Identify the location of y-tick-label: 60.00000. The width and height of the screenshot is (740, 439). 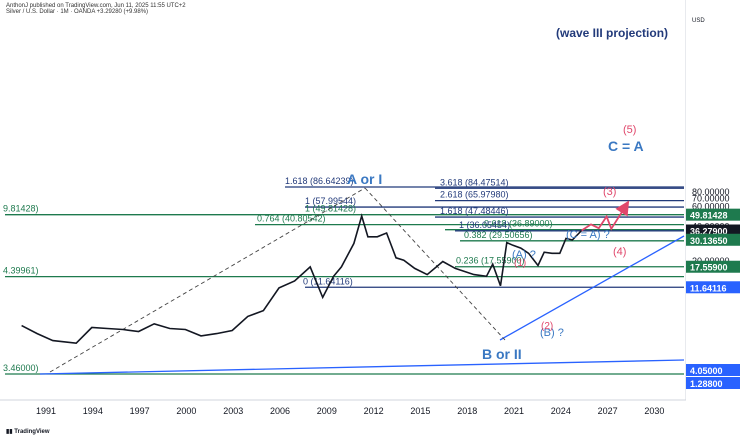
(711, 206).